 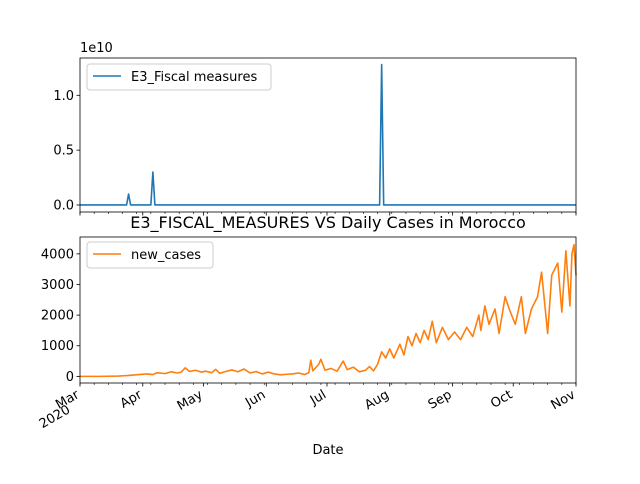 I want to click on bottom-y-ticks: 0 1000 2000 3000 4000, so click(x=60, y=316).